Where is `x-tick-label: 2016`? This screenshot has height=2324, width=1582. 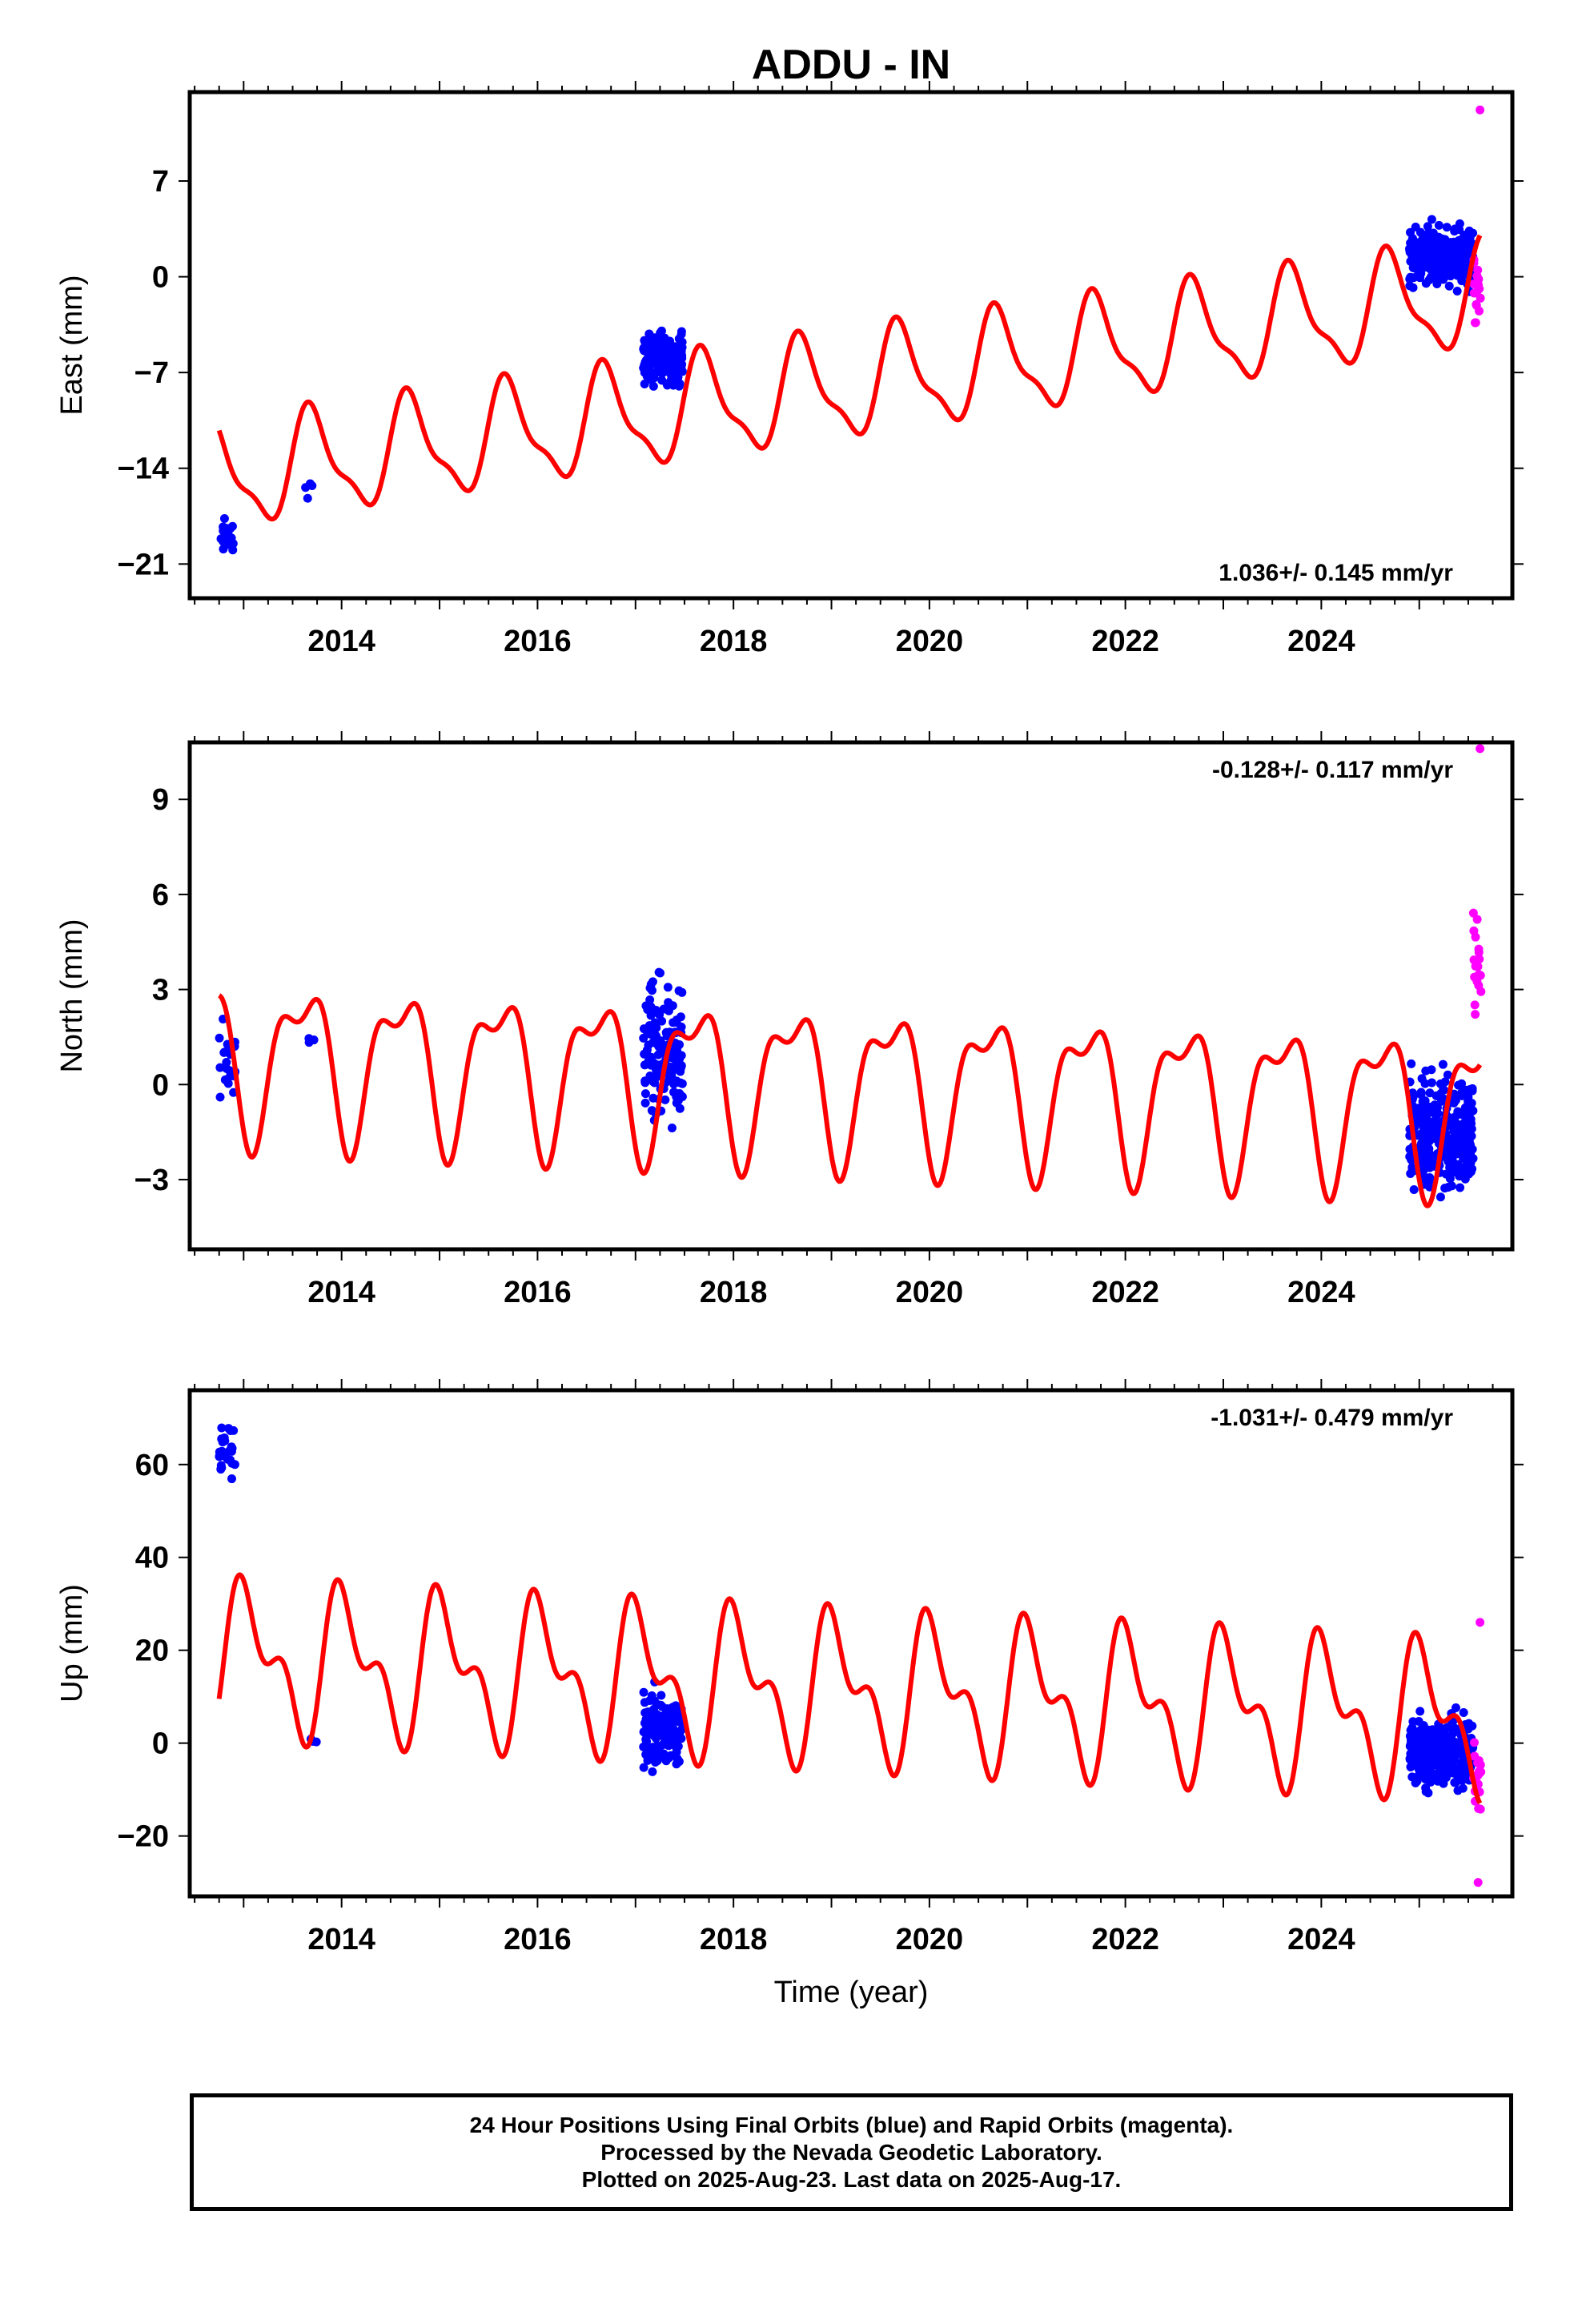
x-tick-label: 2016 is located at coordinates (538, 1940).